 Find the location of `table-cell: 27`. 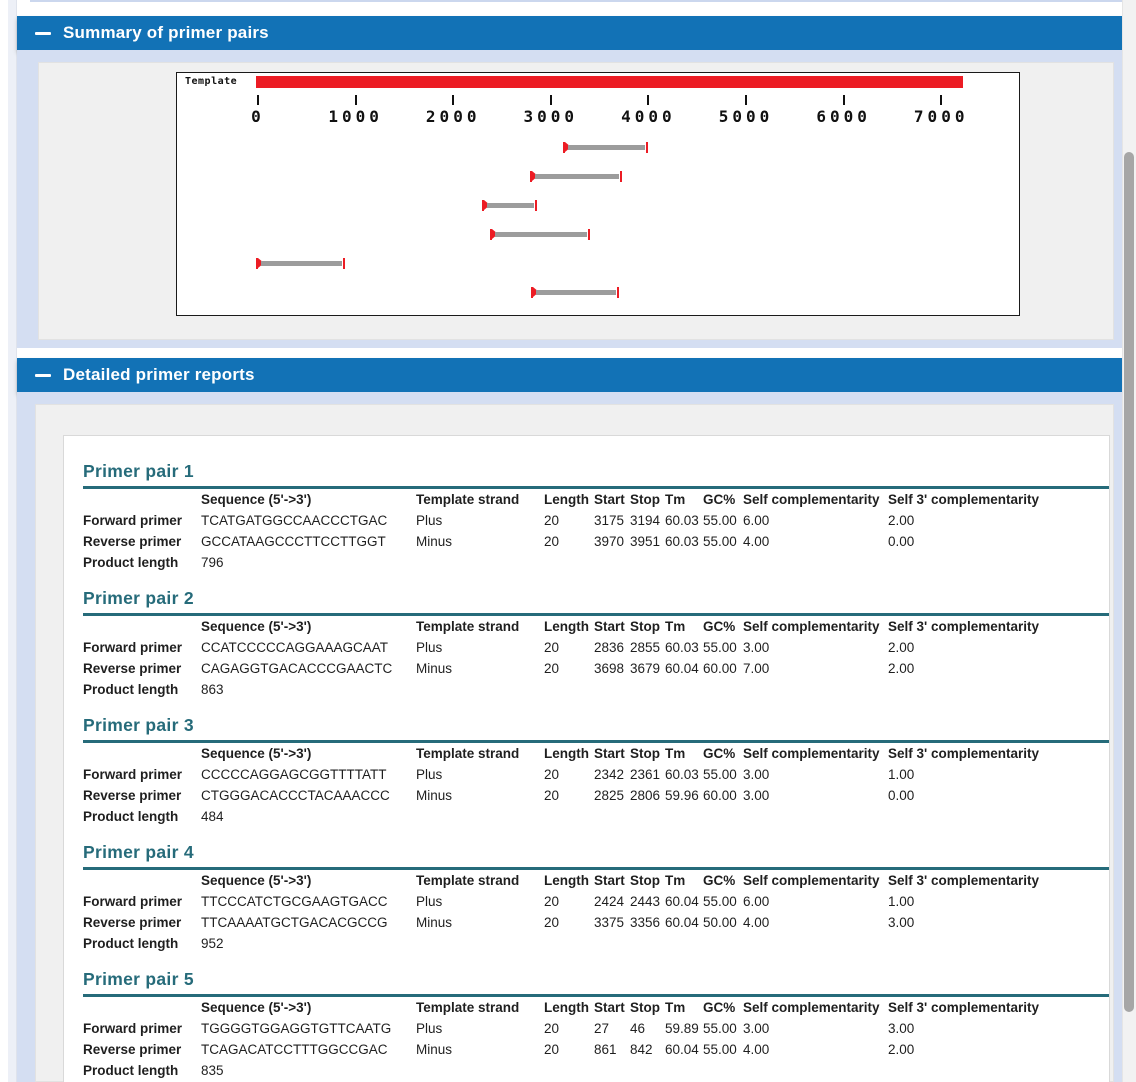

table-cell: 27 is located at coordinates (602, 1028).